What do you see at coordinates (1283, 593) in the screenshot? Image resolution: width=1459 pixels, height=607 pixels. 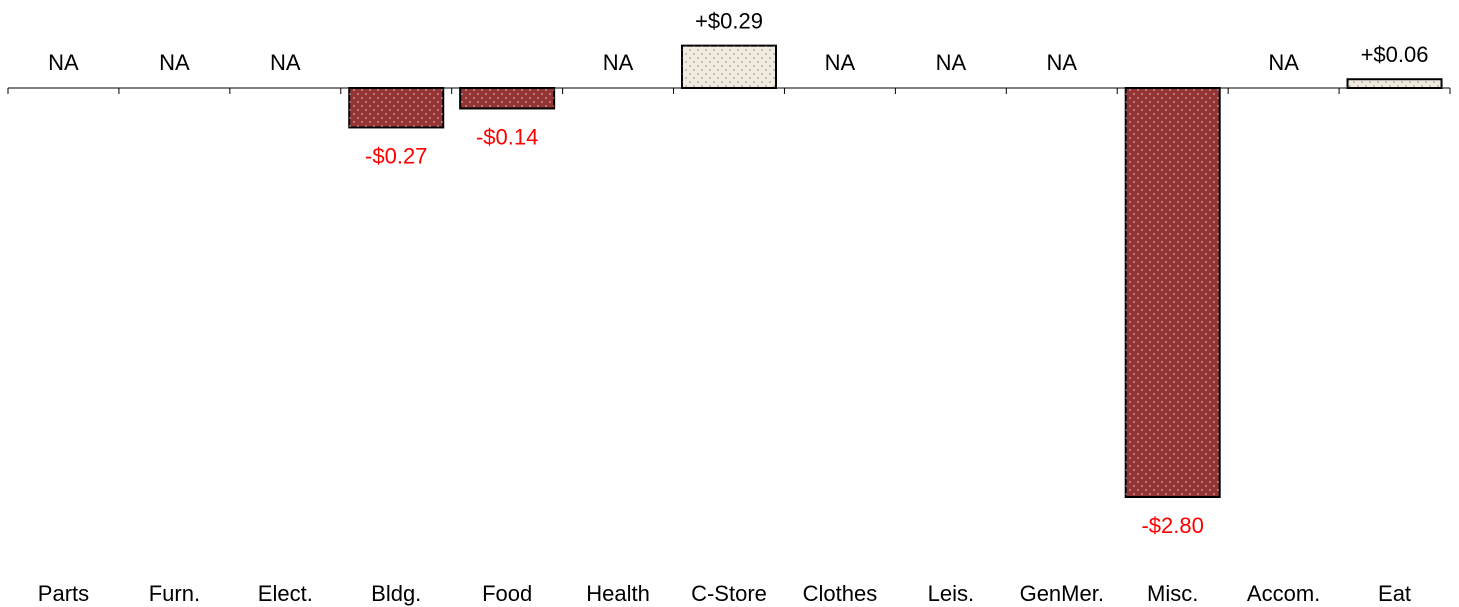 I see `category-label: Accom.` at bounding box center [1283, 593].